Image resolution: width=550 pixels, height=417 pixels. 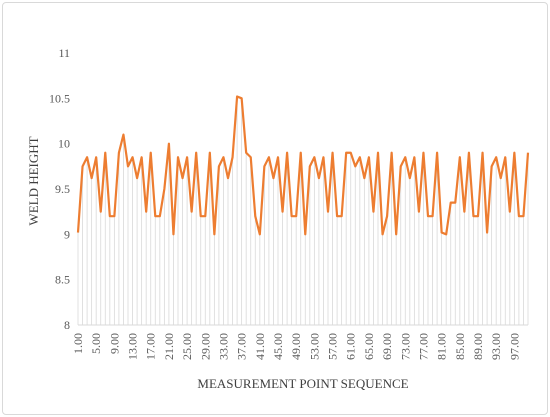 What do you see at coordinates (387, 346) in the screenshot?
I see `x-tick-label: 69.00` at bounding box center [387, 346].